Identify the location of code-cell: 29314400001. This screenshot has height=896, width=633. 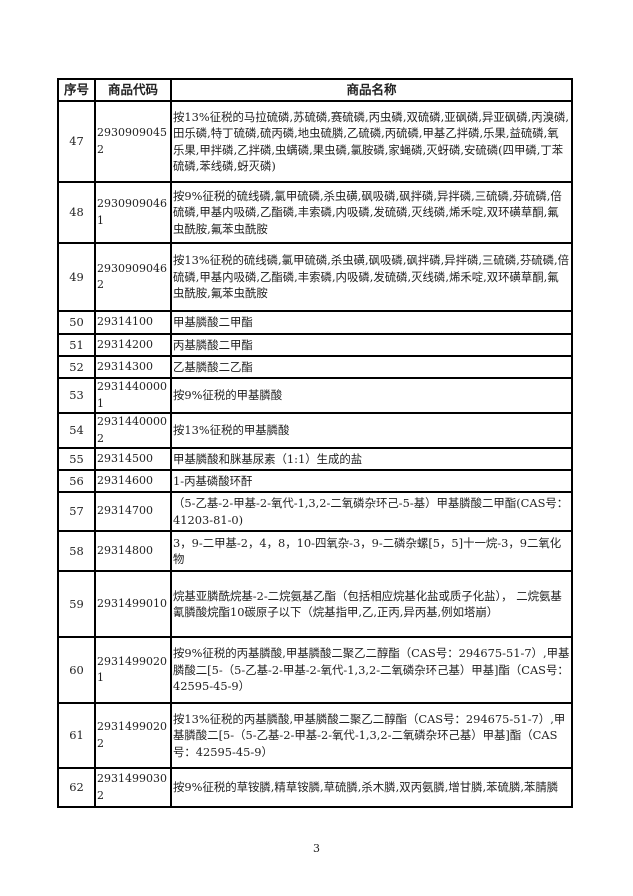
(133, 395).